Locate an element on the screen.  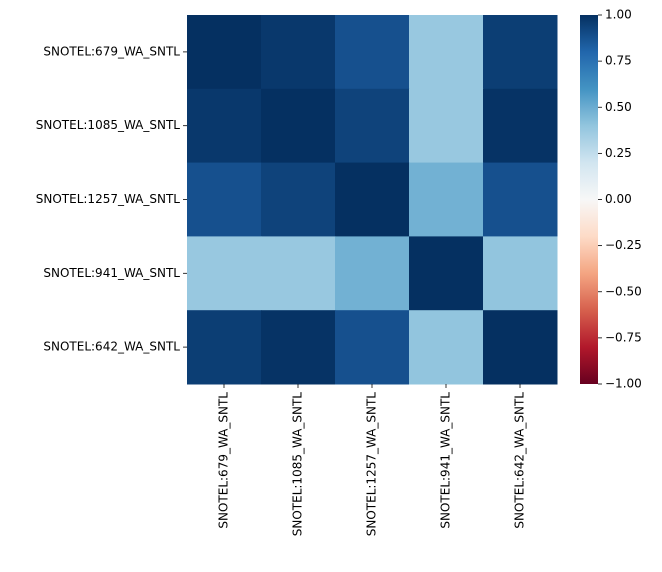
colorbar-tick-label: 0.75 is located at coordinates (618, 61).